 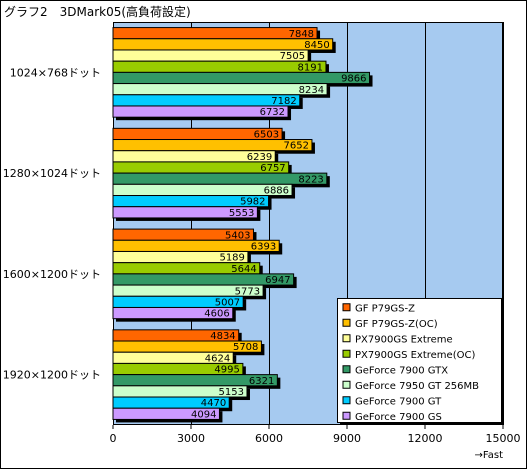 What do you see at coordinates (243, 269) in the screenshot?
I see `bar-value-label: 5644` at bounding box center [243, 269].